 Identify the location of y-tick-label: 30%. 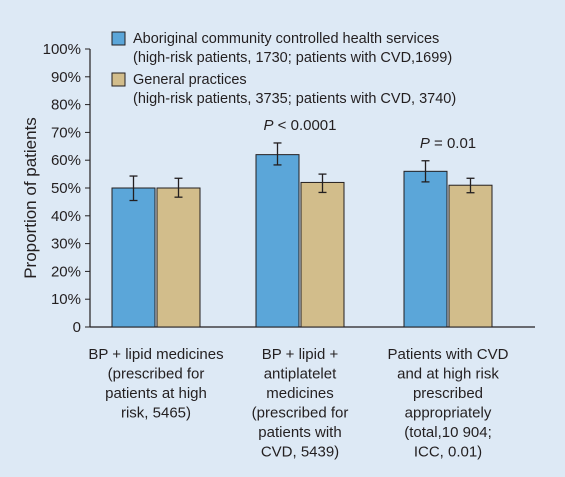
(66, 244).